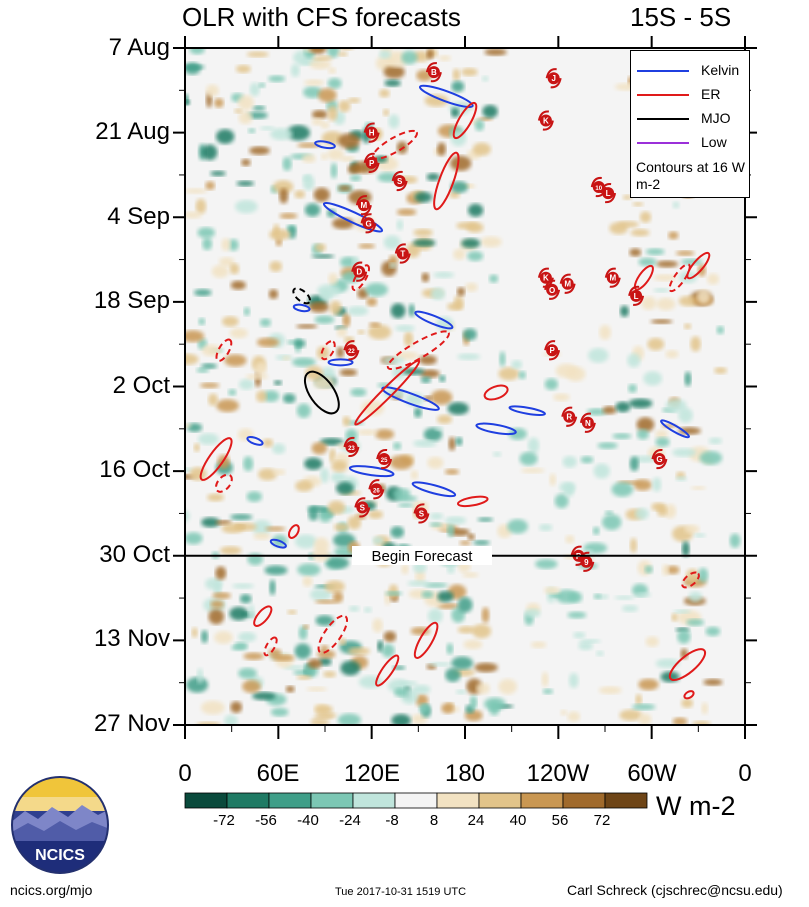 This screenshot has height=907, width=809. I want to click on storm-label: K, so click(546, 121).